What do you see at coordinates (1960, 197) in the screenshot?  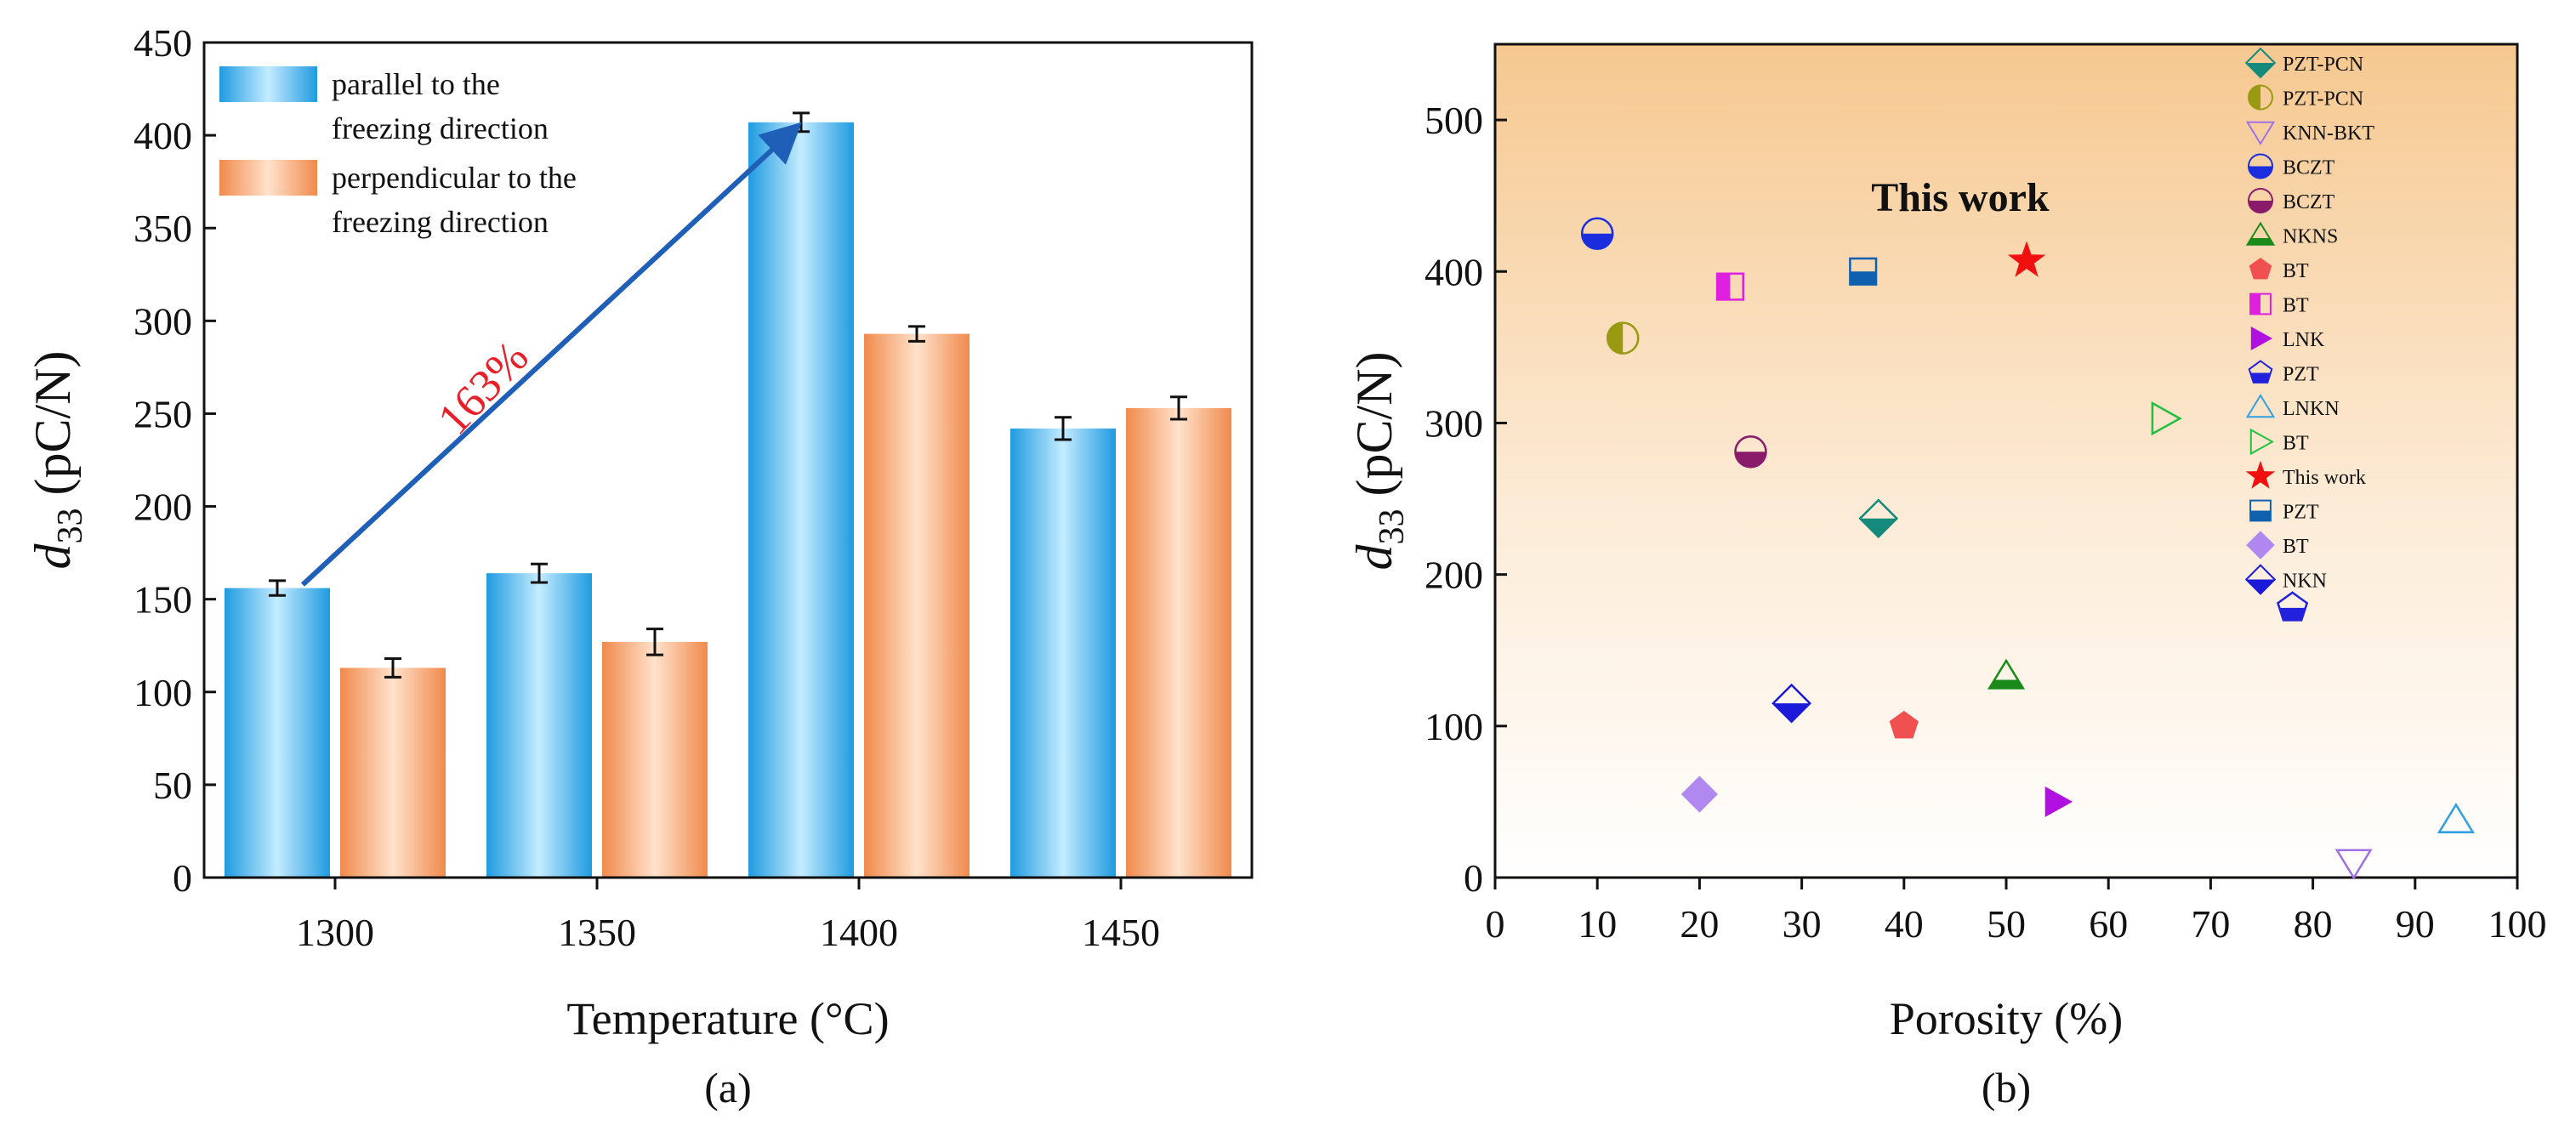 I see `this-work-label: This work` at bounding box center [1960, 197].